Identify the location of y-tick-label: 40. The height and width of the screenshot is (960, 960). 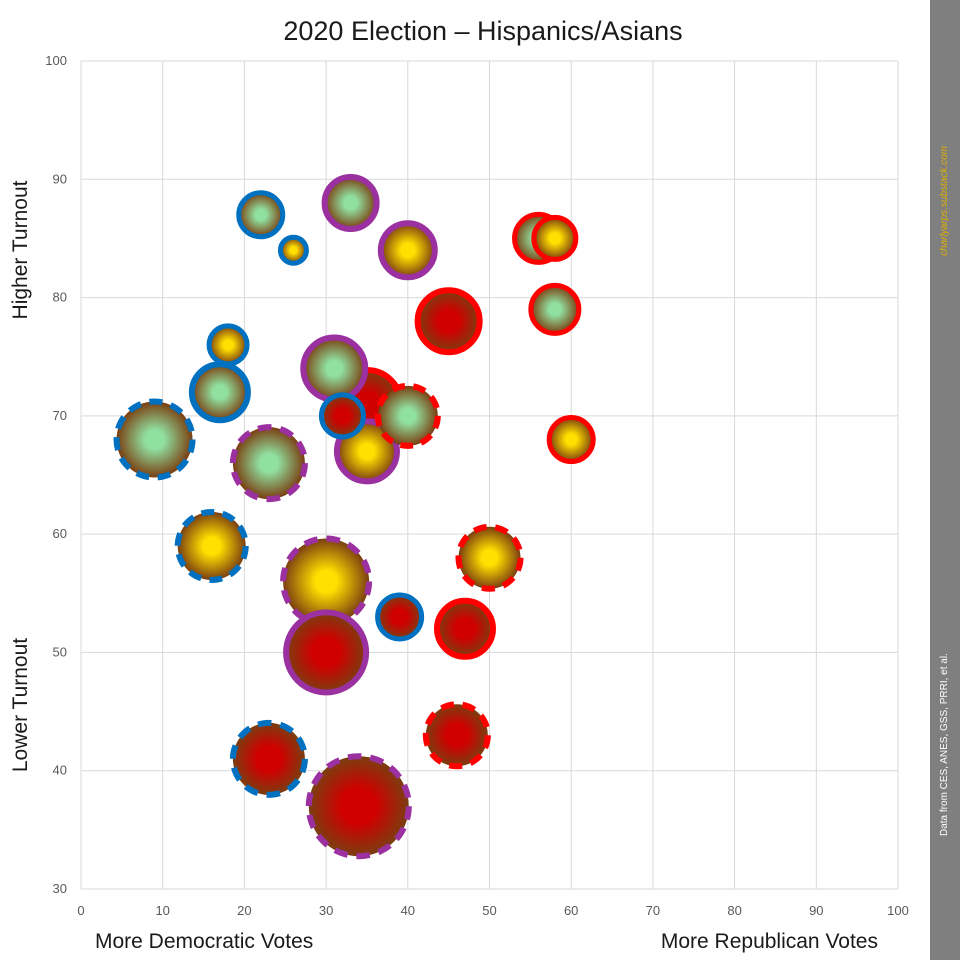
(60, 770).